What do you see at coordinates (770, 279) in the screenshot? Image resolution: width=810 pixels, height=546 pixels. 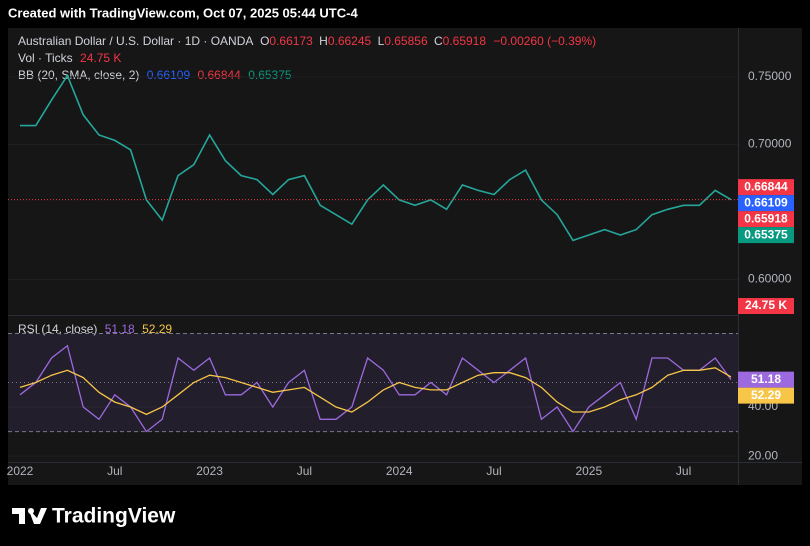 I see `y-tick-label: 0.60000` at bounding box center [770, 279].